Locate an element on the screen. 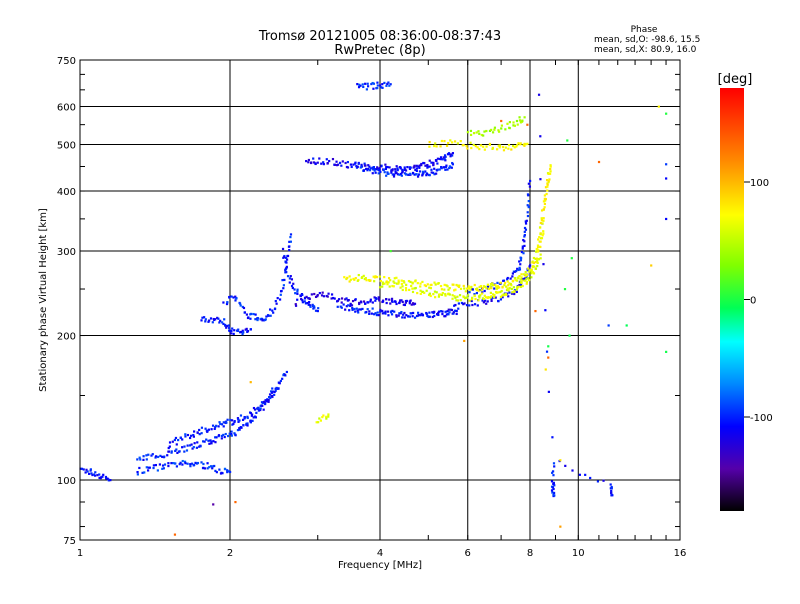  y-tick-label: 750 is located at coordinates (66, 61).